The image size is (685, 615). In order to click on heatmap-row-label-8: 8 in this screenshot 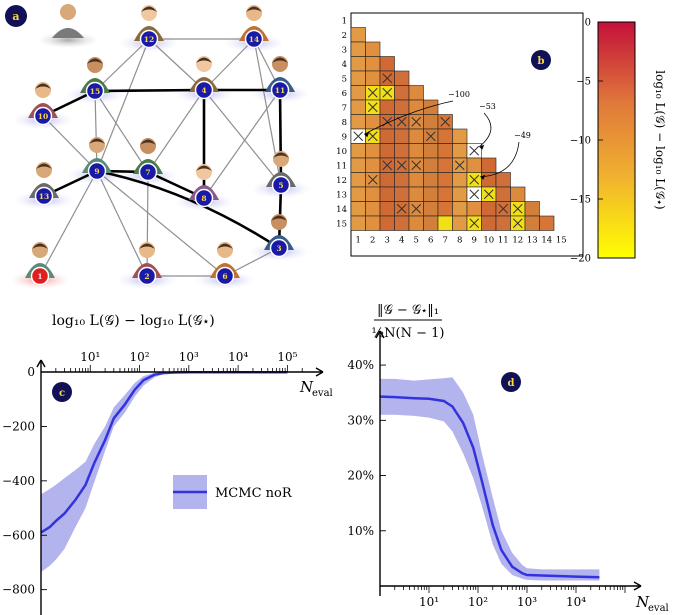, I will do `click(344, 123)`.